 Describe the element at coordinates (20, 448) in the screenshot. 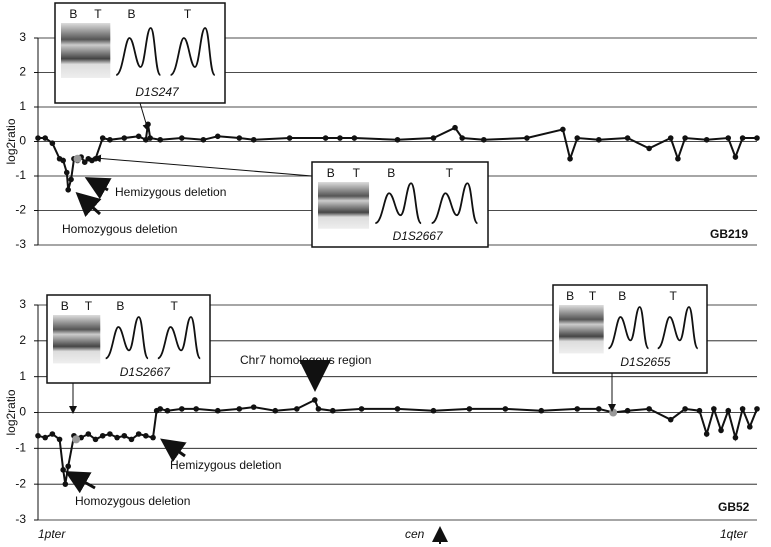

I see `y-tick-label: -1` at that location.